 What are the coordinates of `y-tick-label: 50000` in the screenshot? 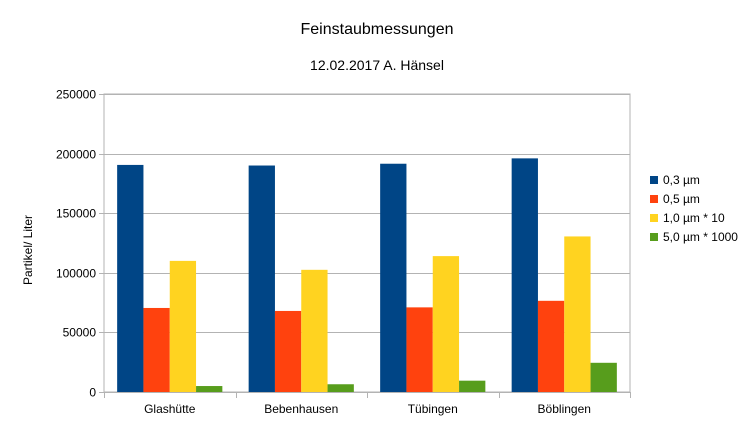 It's located at (80, 333).